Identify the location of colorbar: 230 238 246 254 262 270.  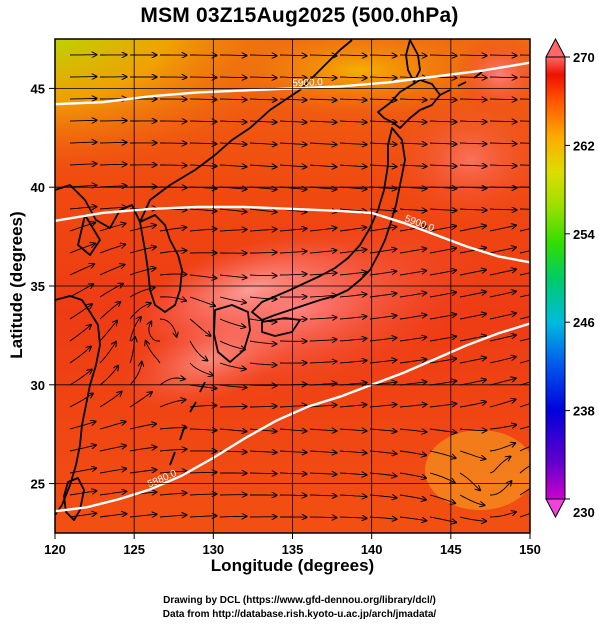
(570, 278).